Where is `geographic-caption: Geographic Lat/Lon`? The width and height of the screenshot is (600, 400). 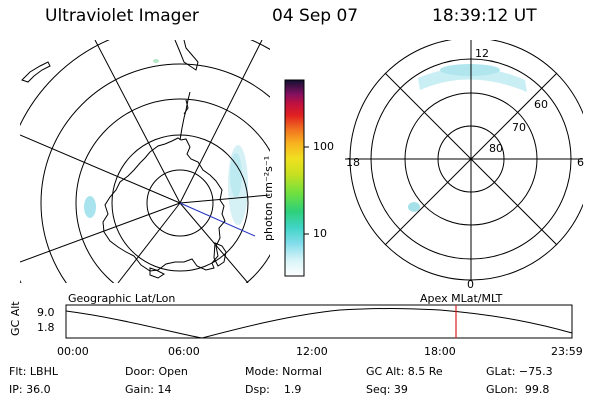
geographic-caption: Geographic Lat/Lon is located at coordinates (122, 298).